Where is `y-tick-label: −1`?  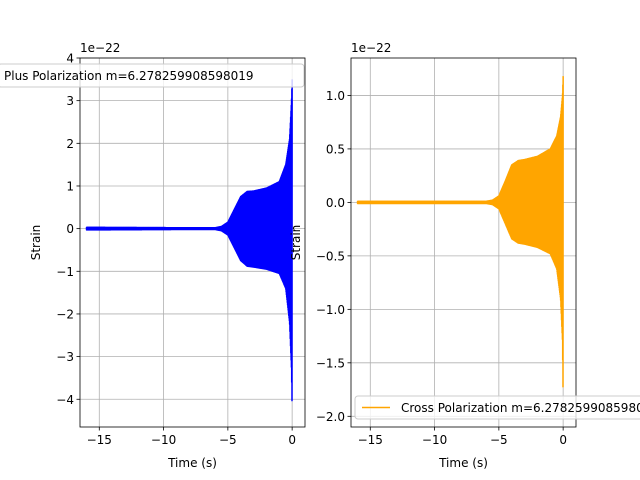 y-tick-label: −1 is located at coordinates (65, 272).